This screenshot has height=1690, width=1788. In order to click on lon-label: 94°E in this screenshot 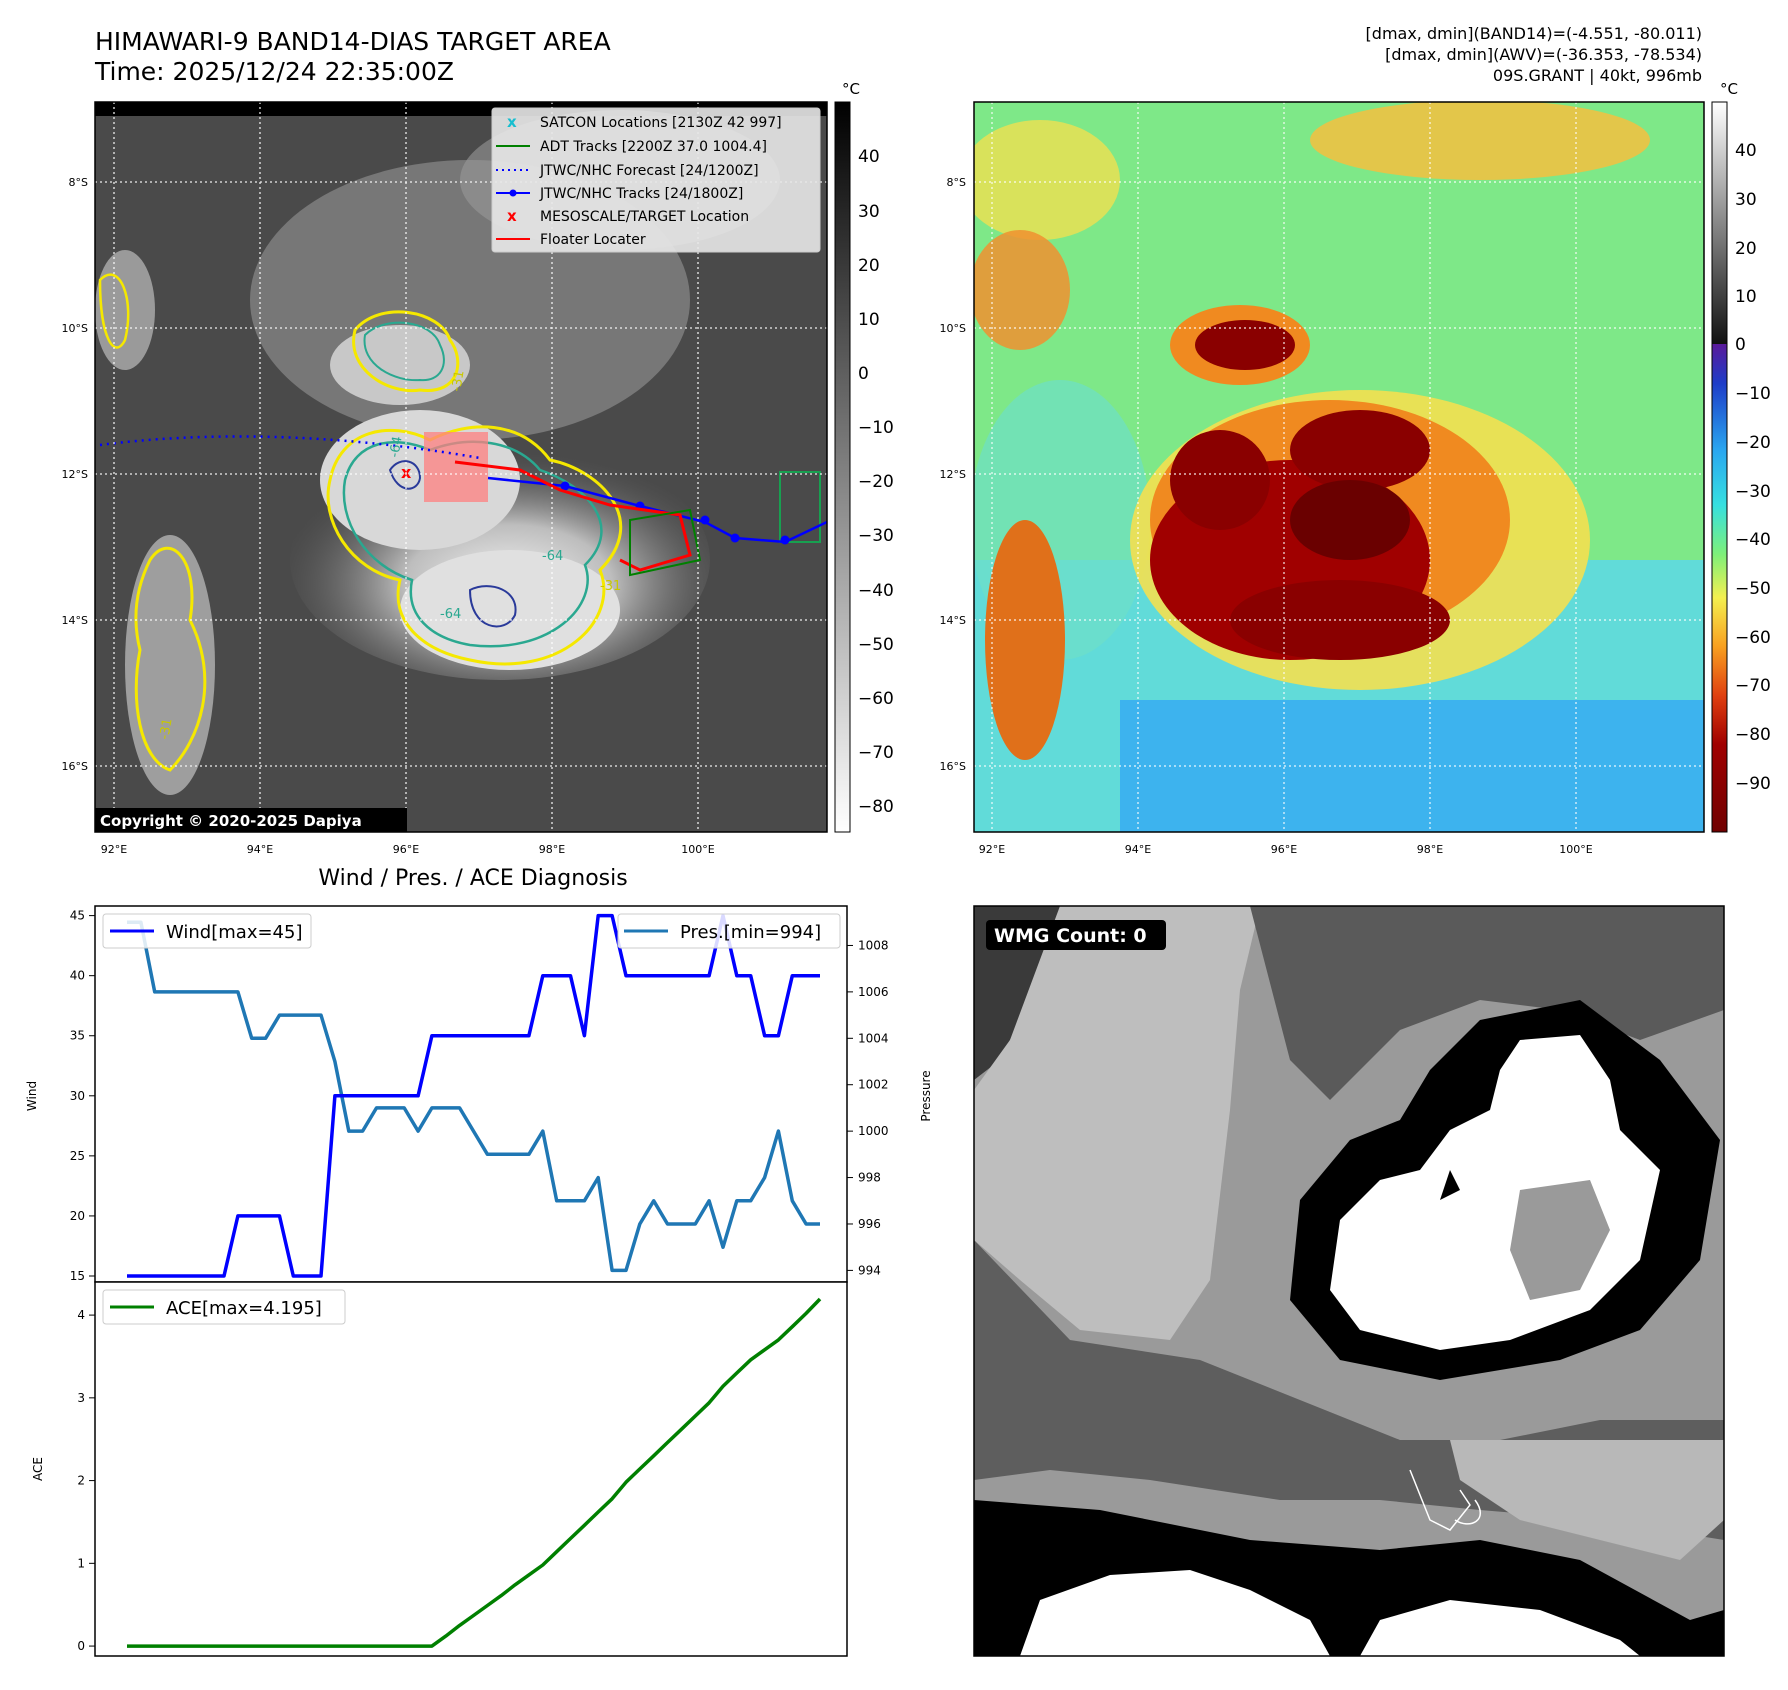, I will do `click(260, 849)`.